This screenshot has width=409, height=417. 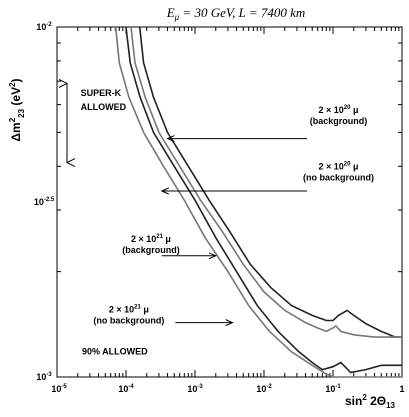 I want to click on annotation-label-4: 2 × 1021 μ, so click(x=129, y=309).